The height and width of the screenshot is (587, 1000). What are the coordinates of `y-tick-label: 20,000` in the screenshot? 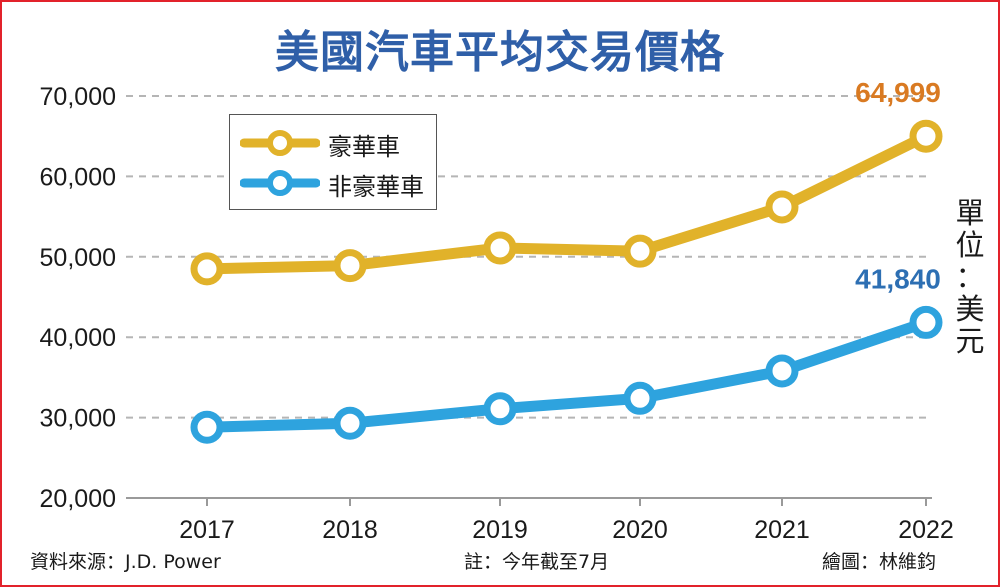 It's located at (78, 499).